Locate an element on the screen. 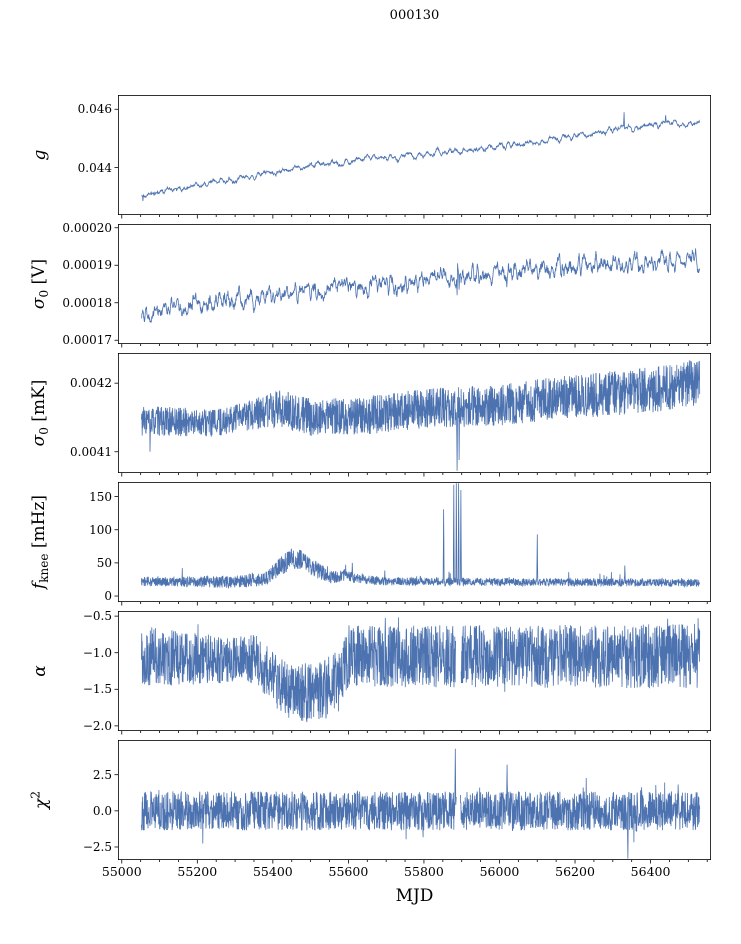 This screenshot has width=741, height=944. y-tick-label: 50 is located at coordinates (104, 562).